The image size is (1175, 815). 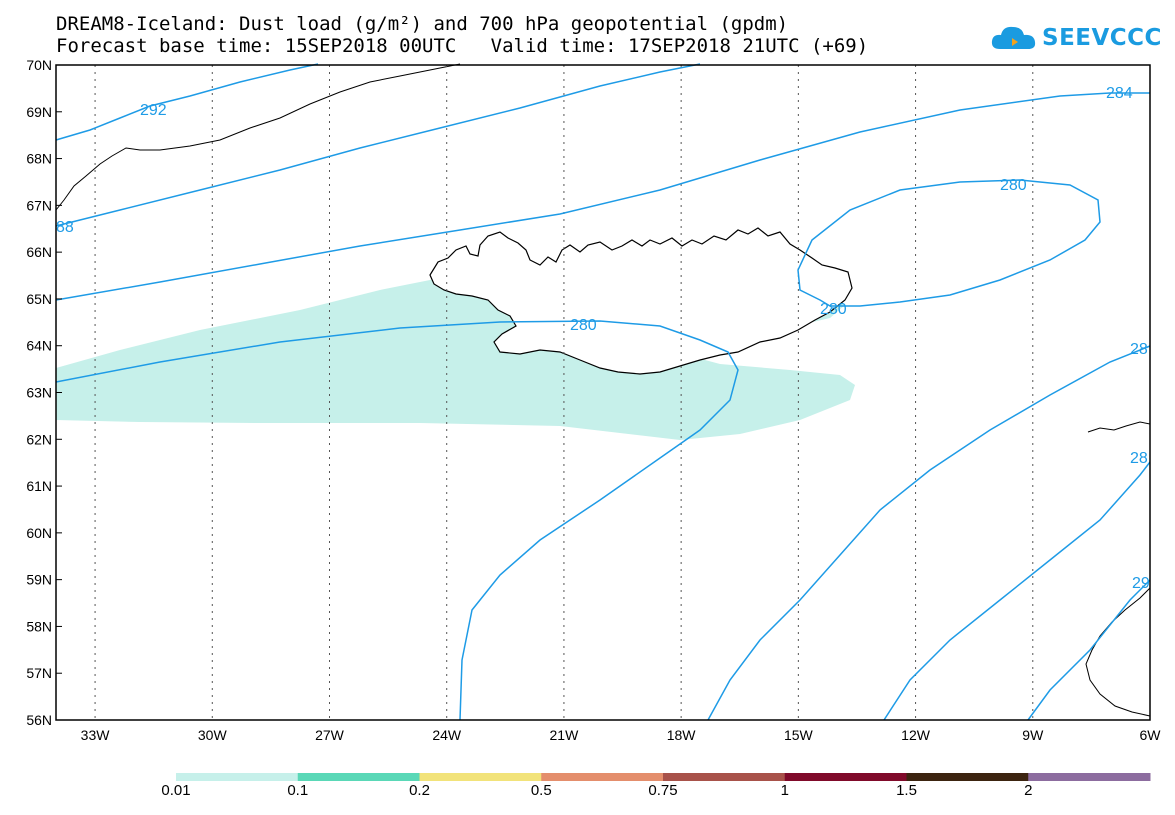 I want to click on legend-label: 0.75, so click(x=663, y=790).